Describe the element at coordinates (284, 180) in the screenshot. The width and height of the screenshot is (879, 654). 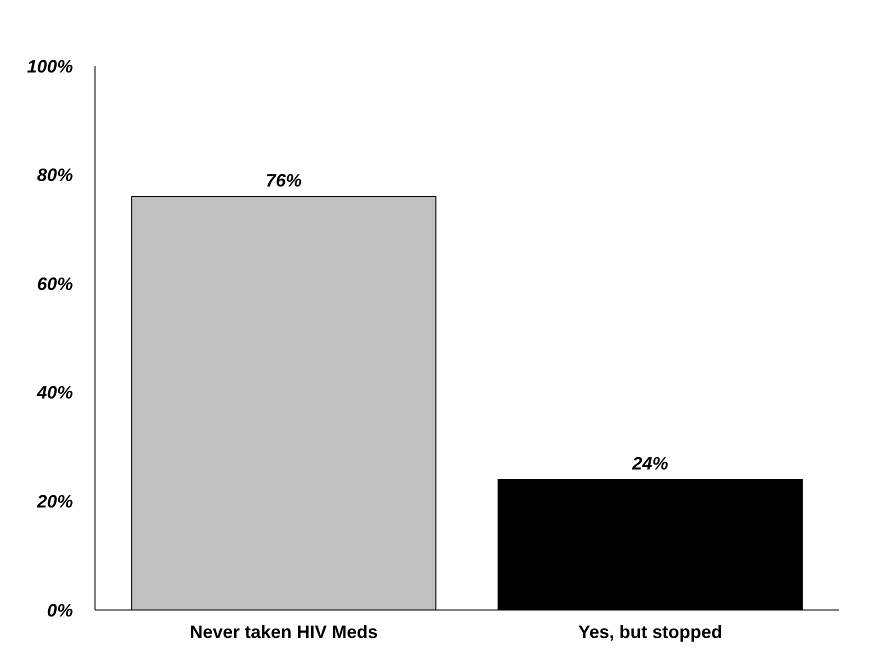
I see `data-label: 76%` at that location.